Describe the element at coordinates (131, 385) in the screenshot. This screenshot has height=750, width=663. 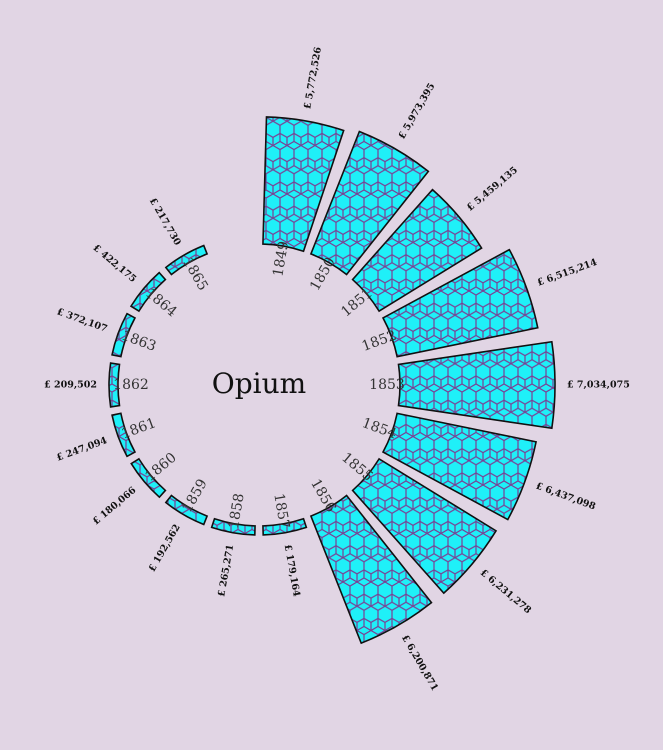
I see `year-label-1862: 1862` at that location.